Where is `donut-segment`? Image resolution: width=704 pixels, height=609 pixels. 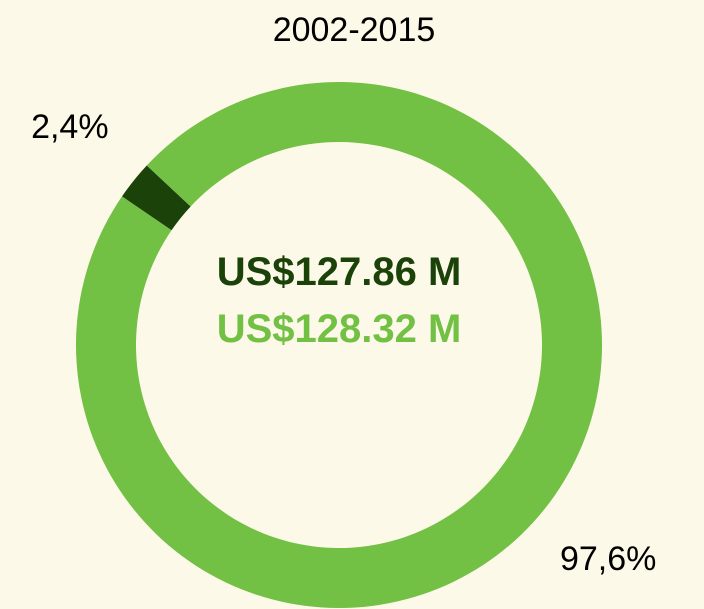
donut-segment is located at coordinates (156, 198).